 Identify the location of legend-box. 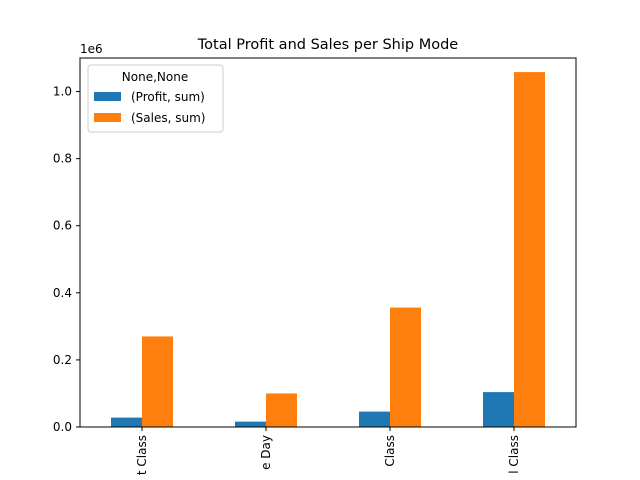
(155, 98).